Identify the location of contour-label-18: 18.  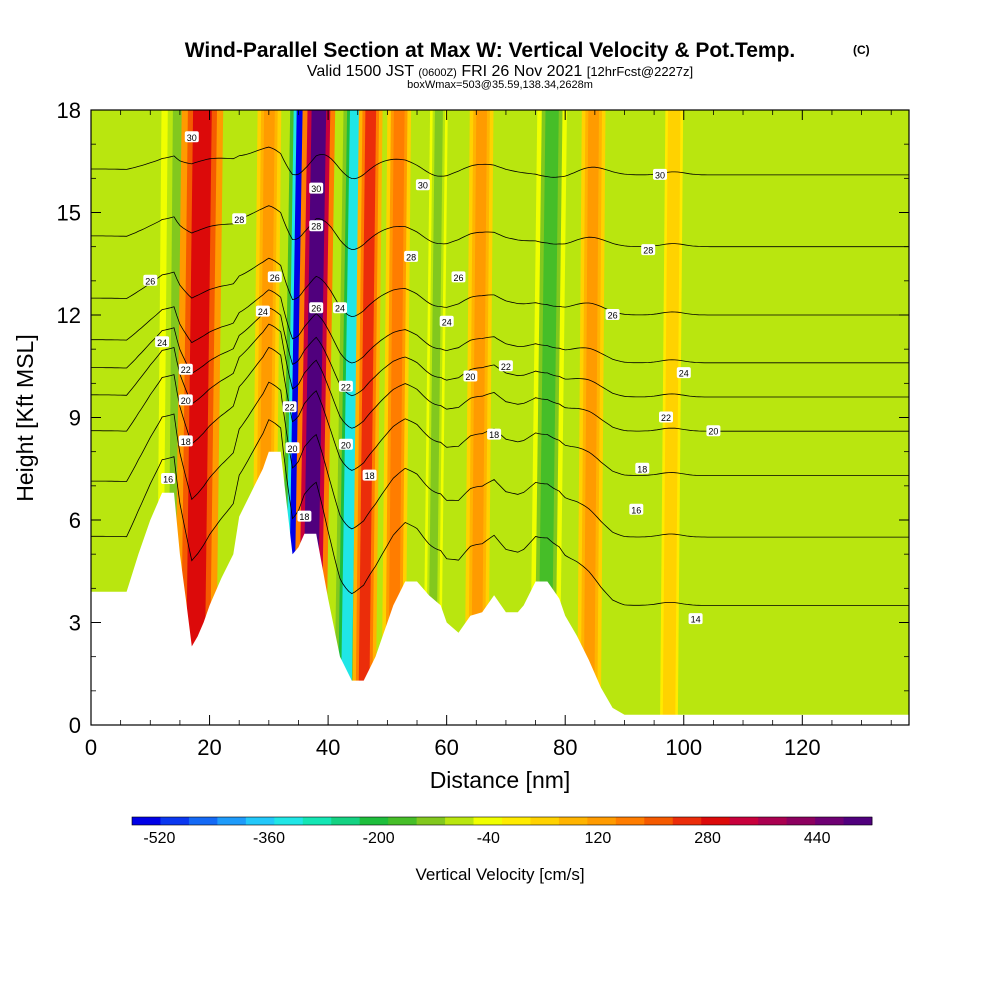
(304, 516).